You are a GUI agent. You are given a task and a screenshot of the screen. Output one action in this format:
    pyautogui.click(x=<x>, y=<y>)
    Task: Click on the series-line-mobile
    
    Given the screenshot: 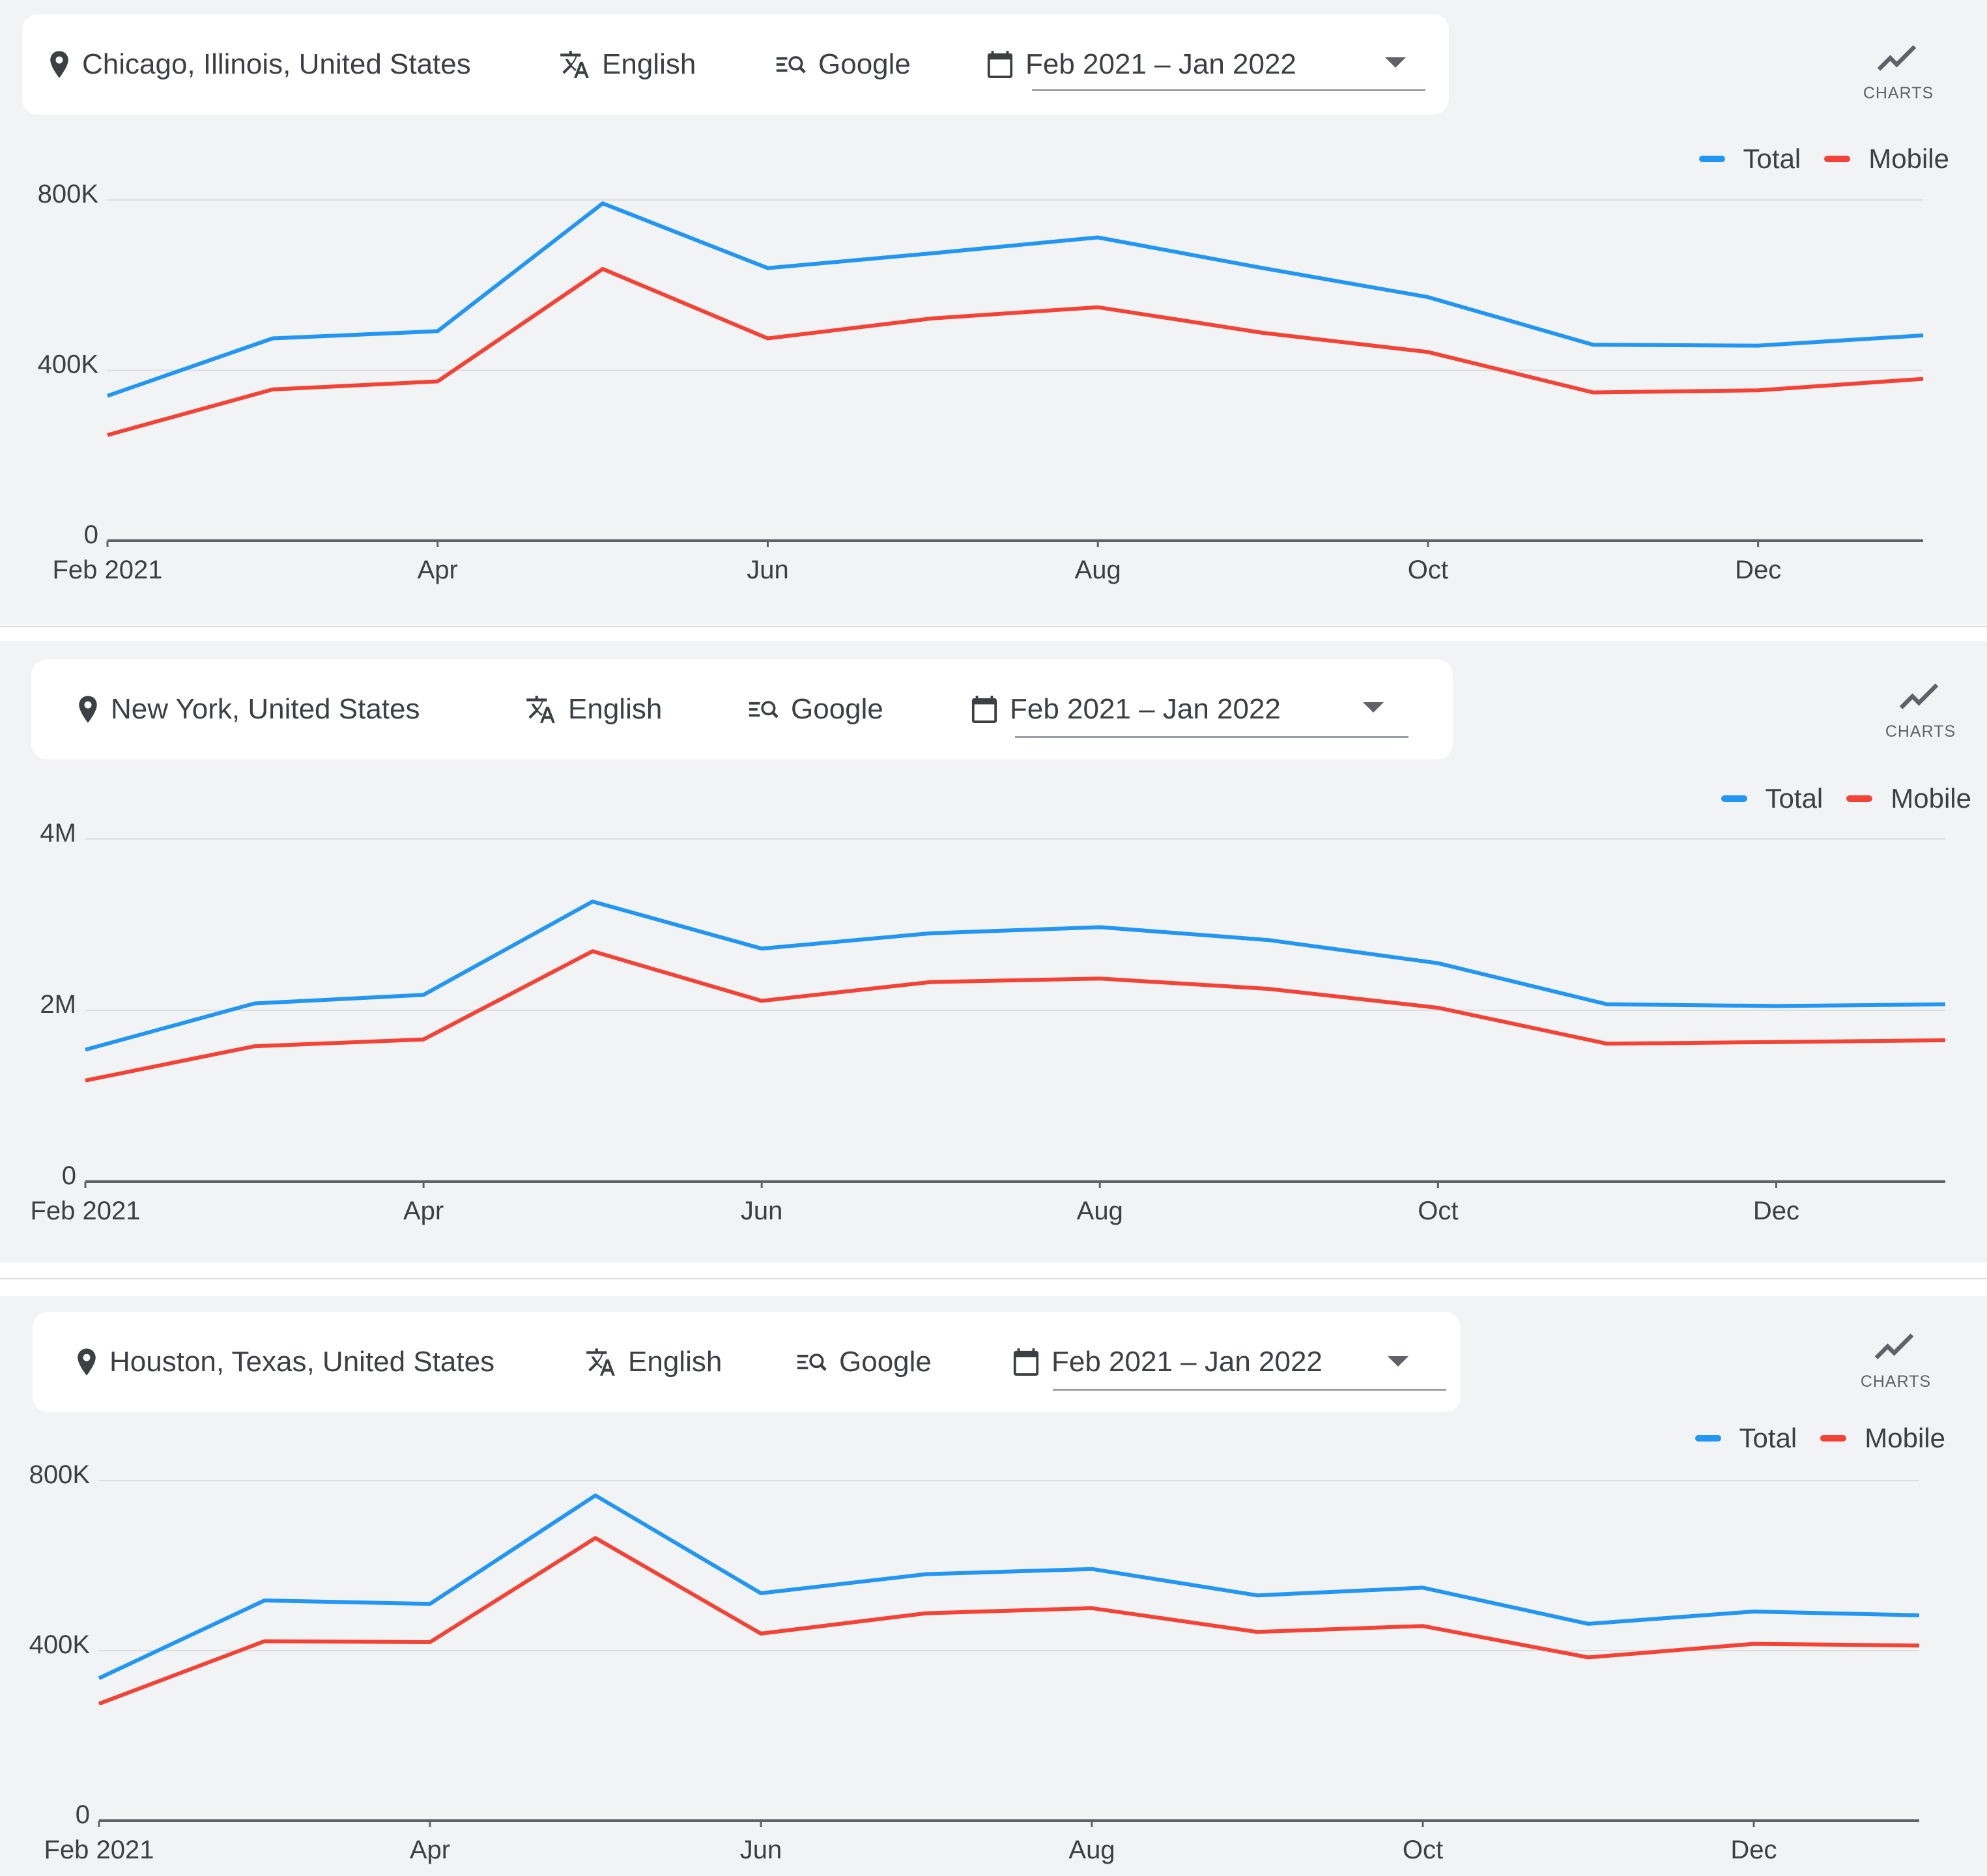 What is the action you would take?
    pyautogui.click(x=1015, y=351)
    